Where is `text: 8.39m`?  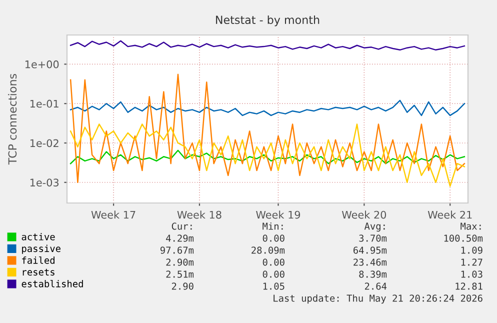 text: 8.39m is located at coordinates (373, 274).